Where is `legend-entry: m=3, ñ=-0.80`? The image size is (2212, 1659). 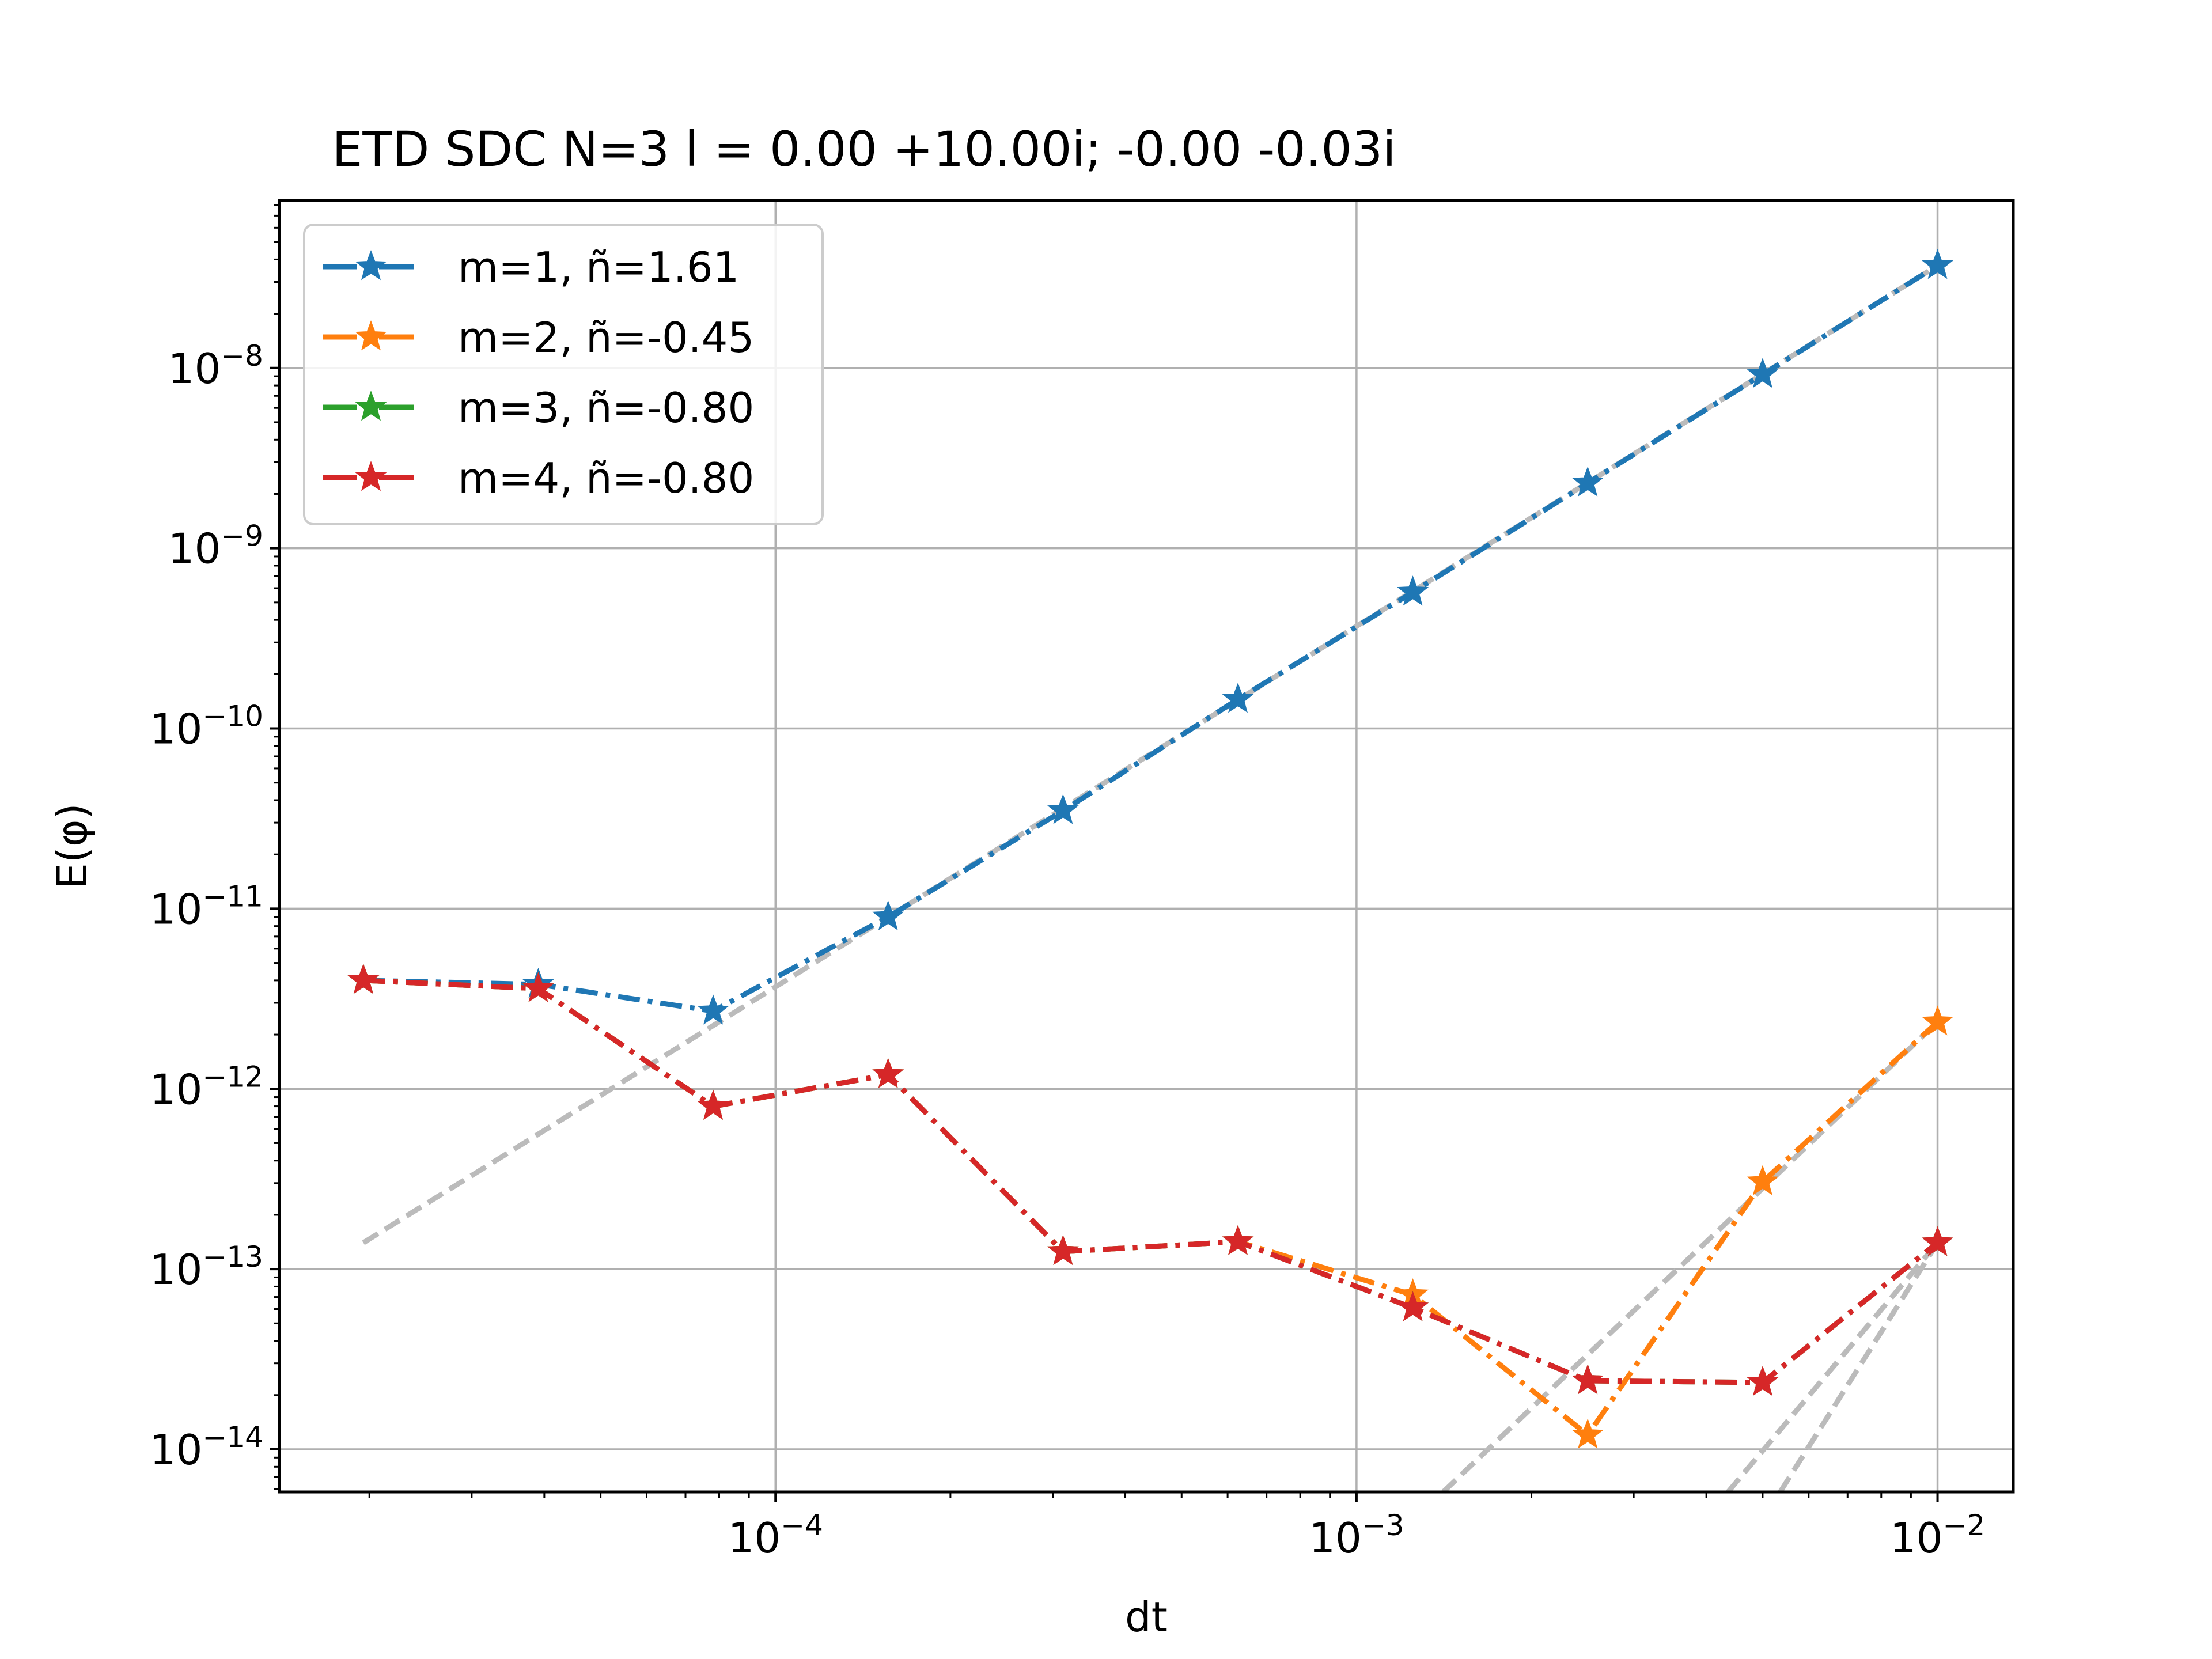 legend-entry: m=3, ñ=-0.80 is located at coordinates (538, 408).